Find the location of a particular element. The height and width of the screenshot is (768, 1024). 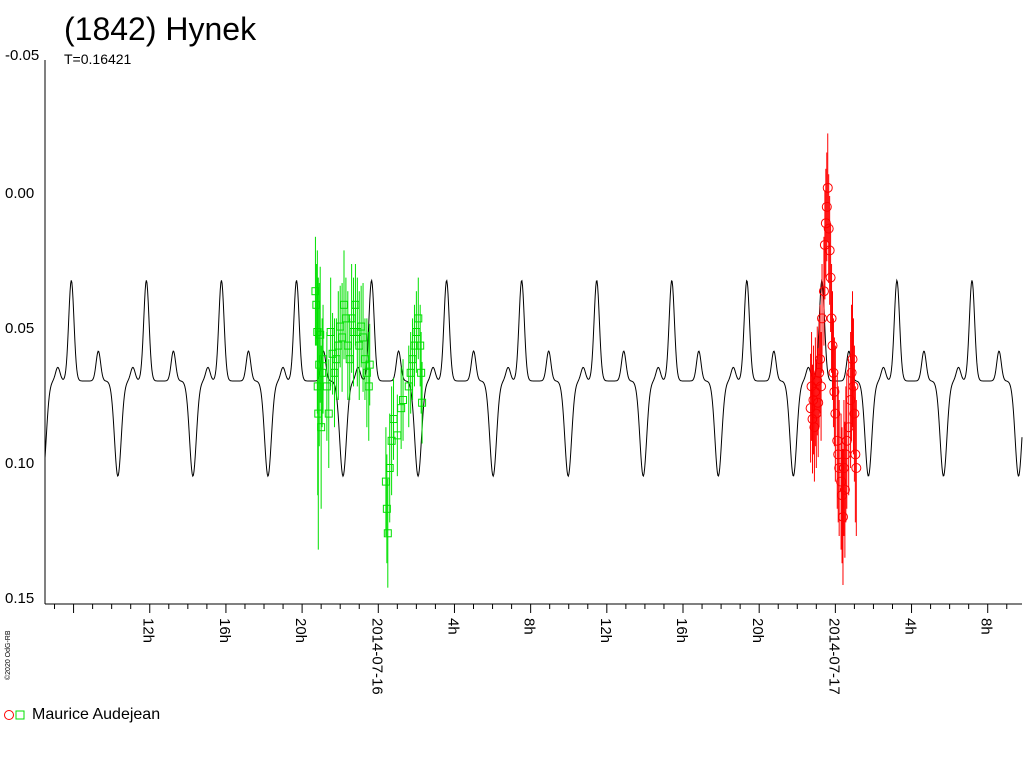

x-ticks is located at coordinates (531, 608).